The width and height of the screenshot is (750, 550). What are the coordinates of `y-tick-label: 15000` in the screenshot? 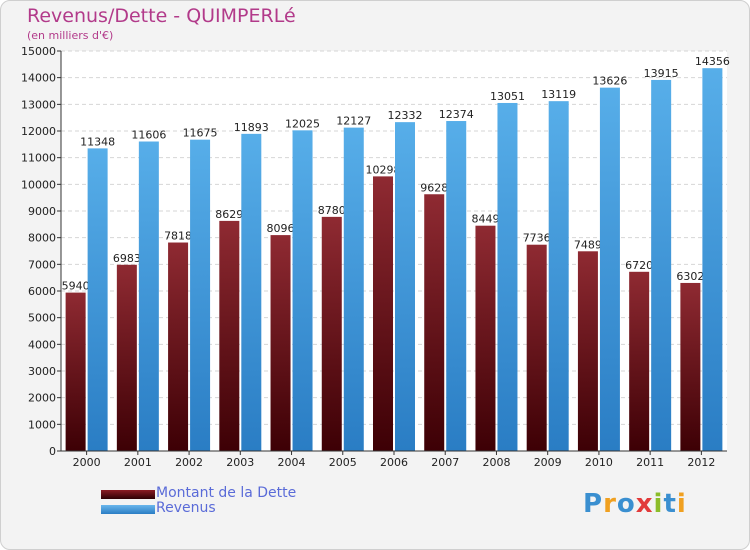 It's located at (38, 51).